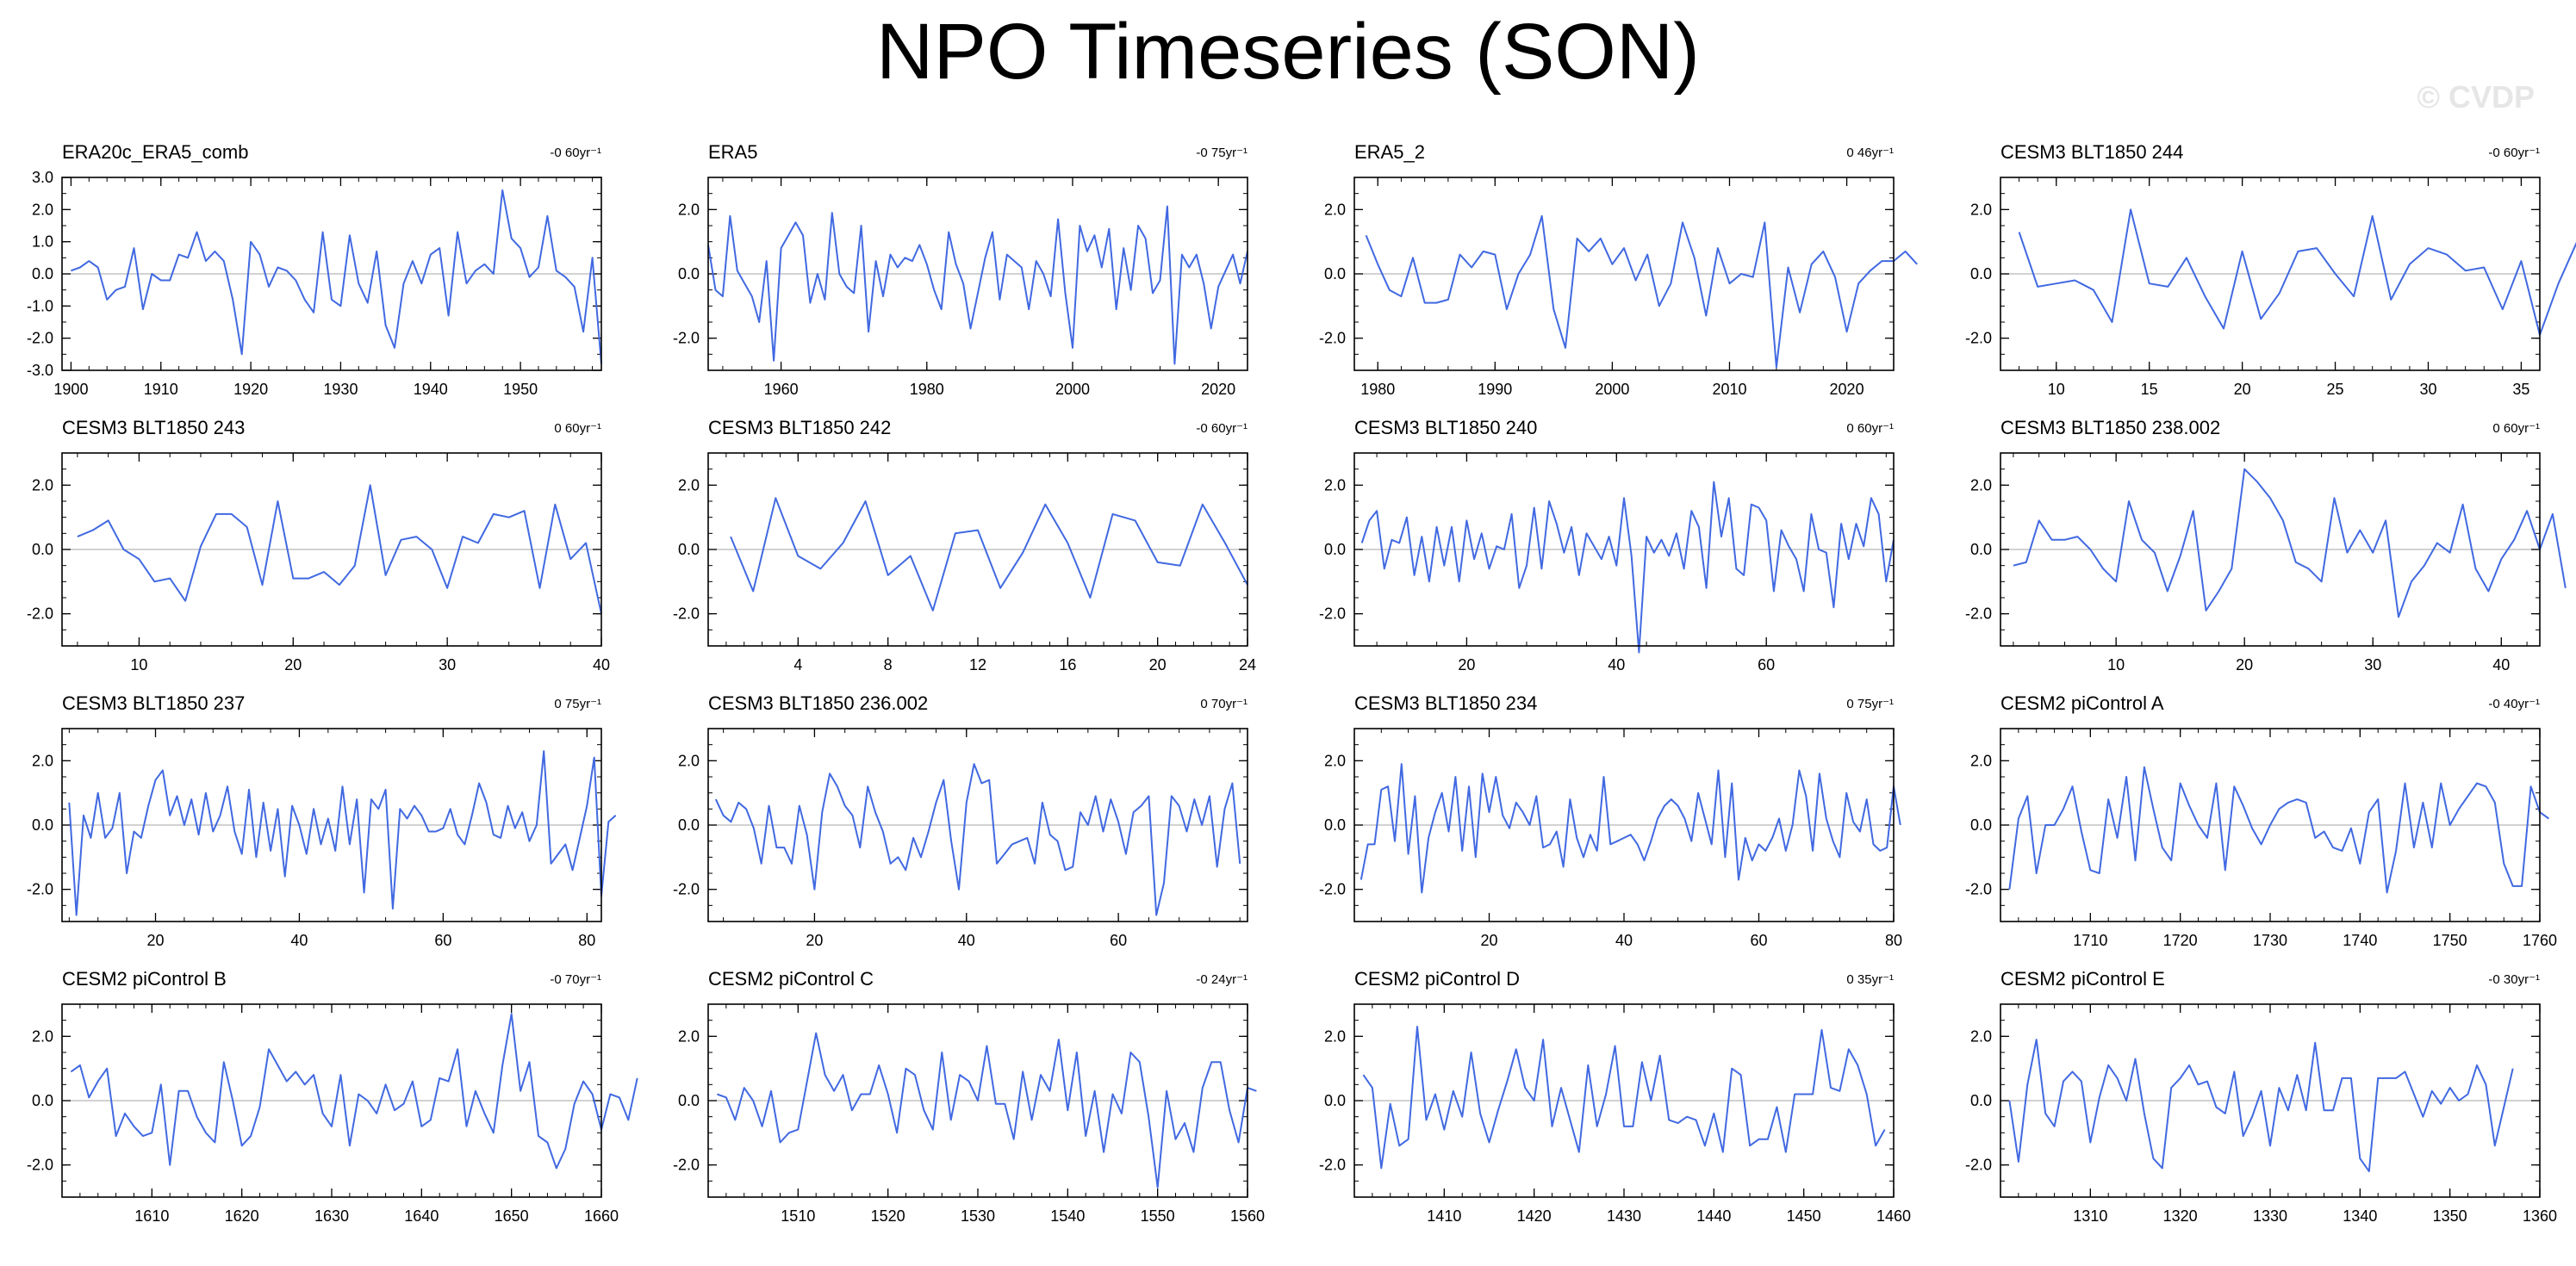 The image size is (2576, 1266). Describe the element at coordinates (43, 178) in the screenshot. I see `y-tick-label: 3.0` at that location.